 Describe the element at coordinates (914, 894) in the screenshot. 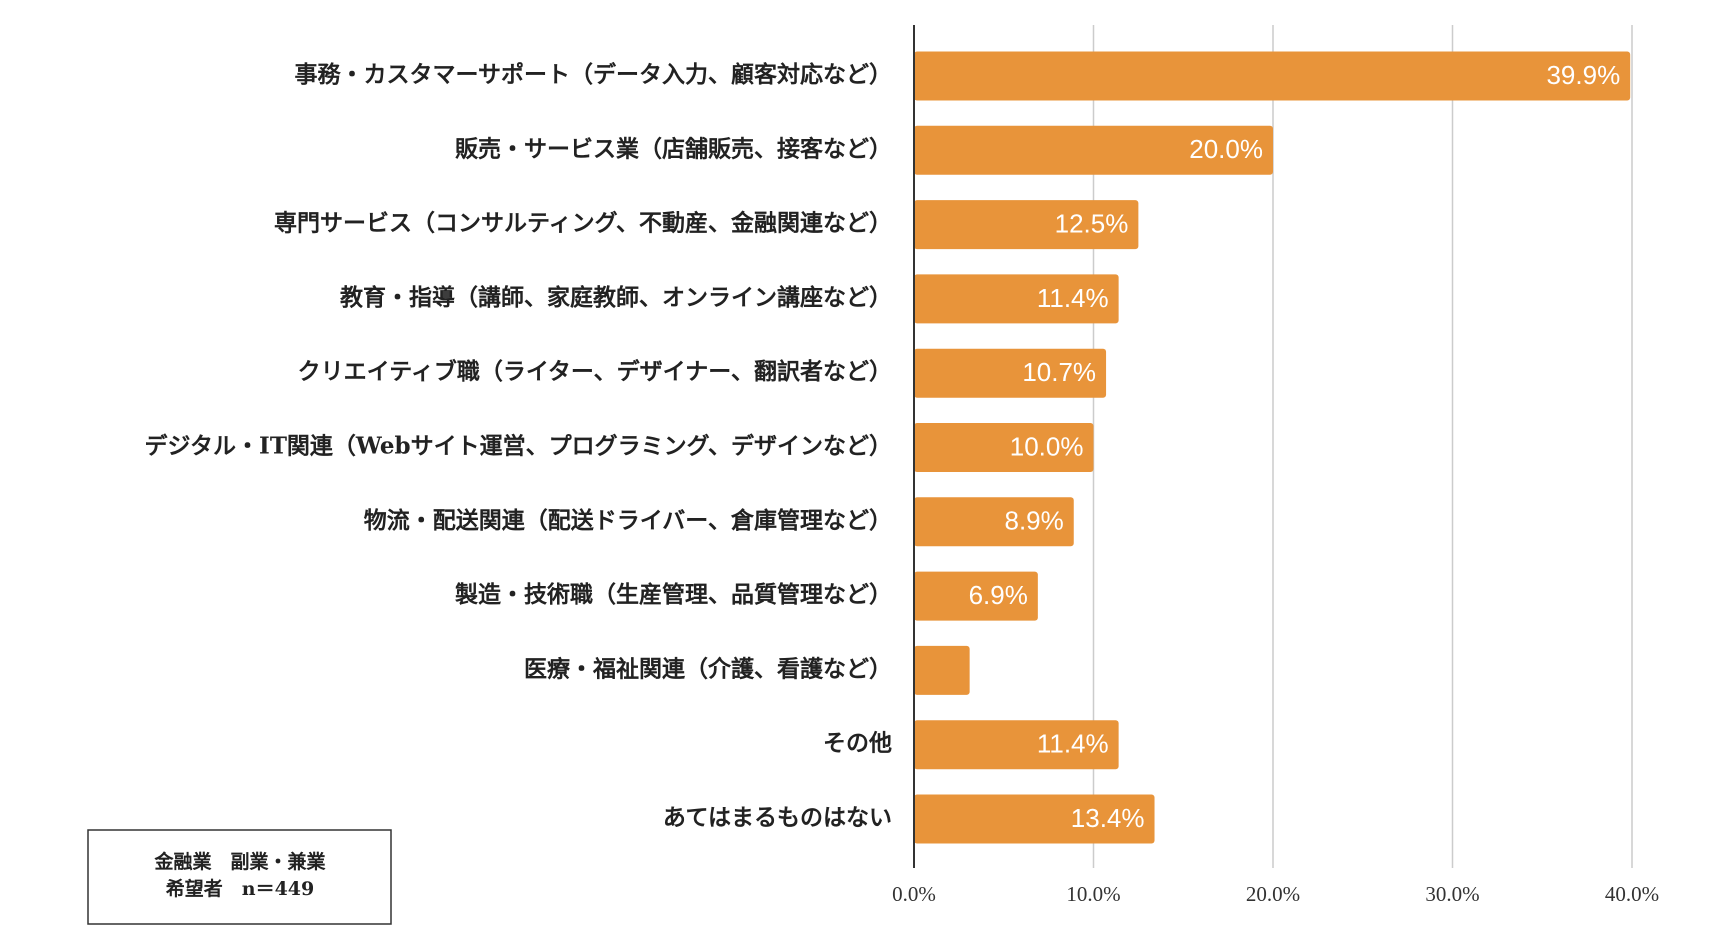

I see `x-tick-label: 0.0%` at that location.